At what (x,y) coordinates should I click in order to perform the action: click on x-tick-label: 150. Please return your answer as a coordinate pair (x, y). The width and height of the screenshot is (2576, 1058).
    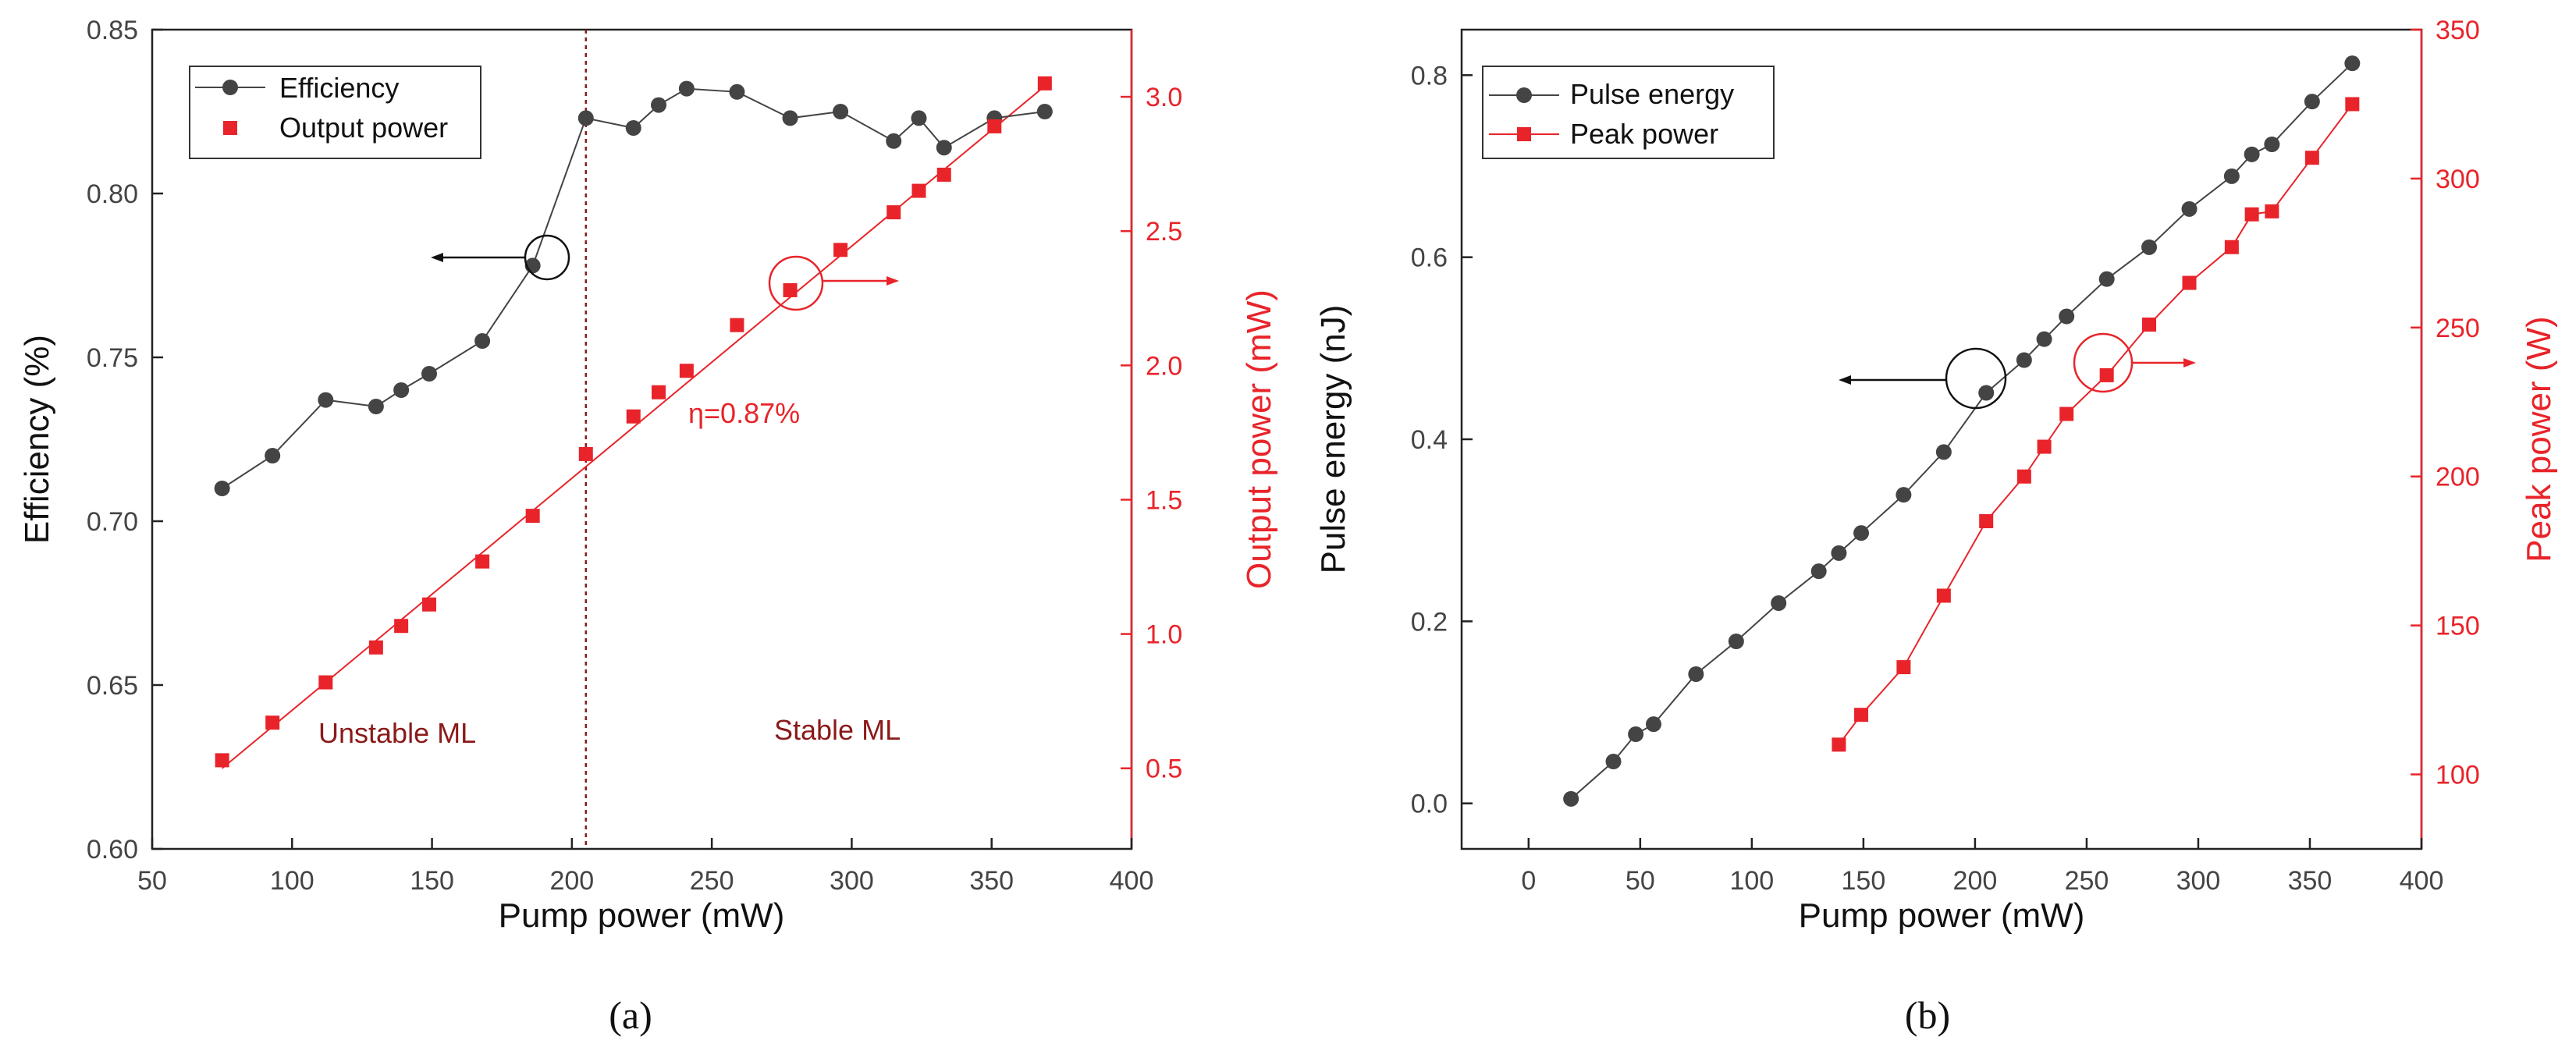
    Looking at the image, I should click on (1864, 881).